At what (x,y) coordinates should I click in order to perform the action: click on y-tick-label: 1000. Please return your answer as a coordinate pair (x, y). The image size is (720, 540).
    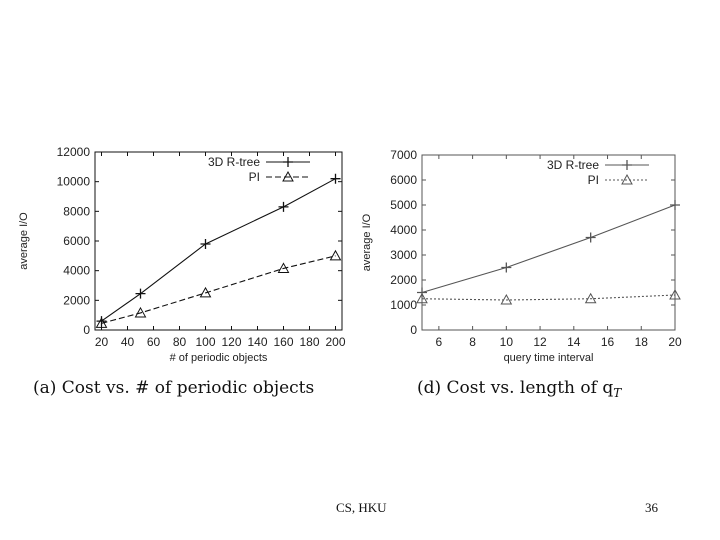
    Looking at the image, I should click on (403, 305).